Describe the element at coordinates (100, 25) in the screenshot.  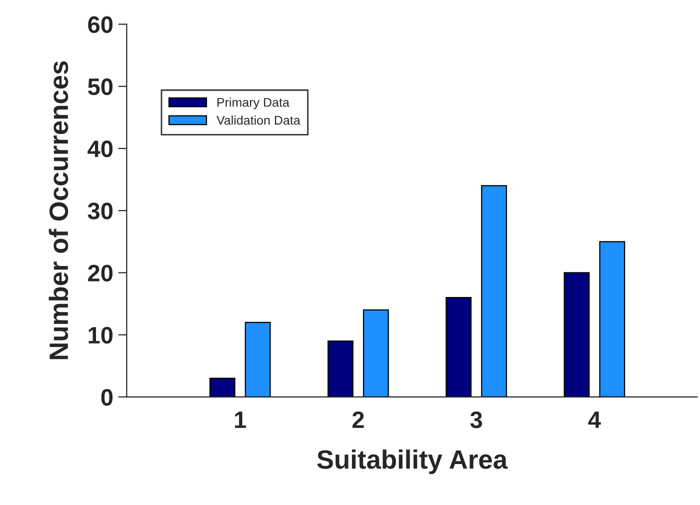
I see `y-tick-label: 60` at that location.